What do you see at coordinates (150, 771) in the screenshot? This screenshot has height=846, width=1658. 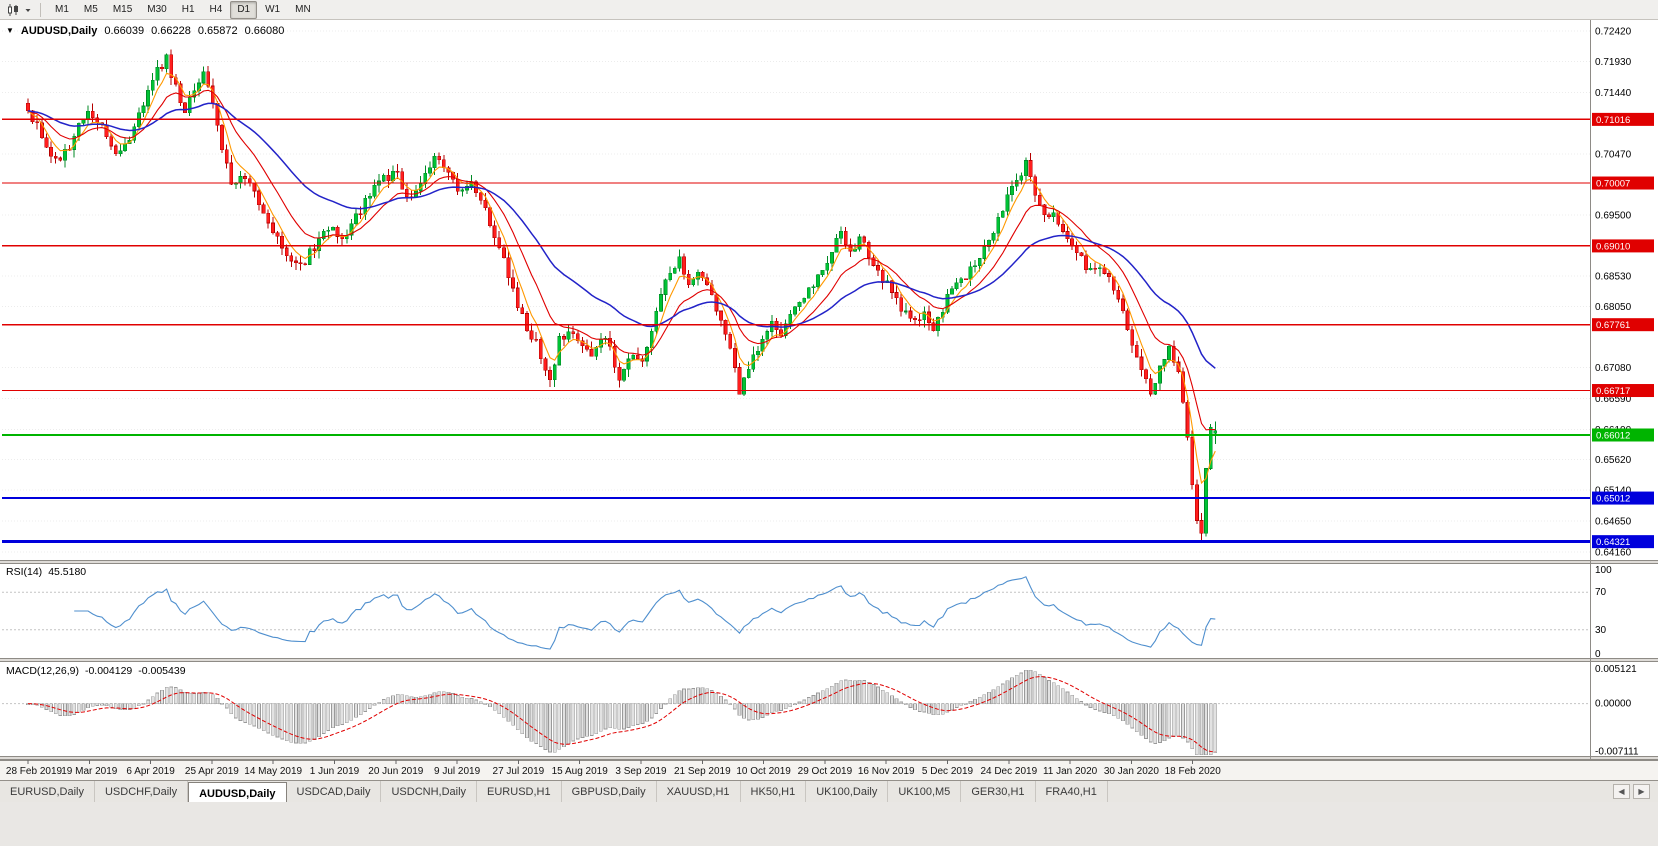 I see `svg-text: 6 Apr 2019` at bounding box center [150, 771].